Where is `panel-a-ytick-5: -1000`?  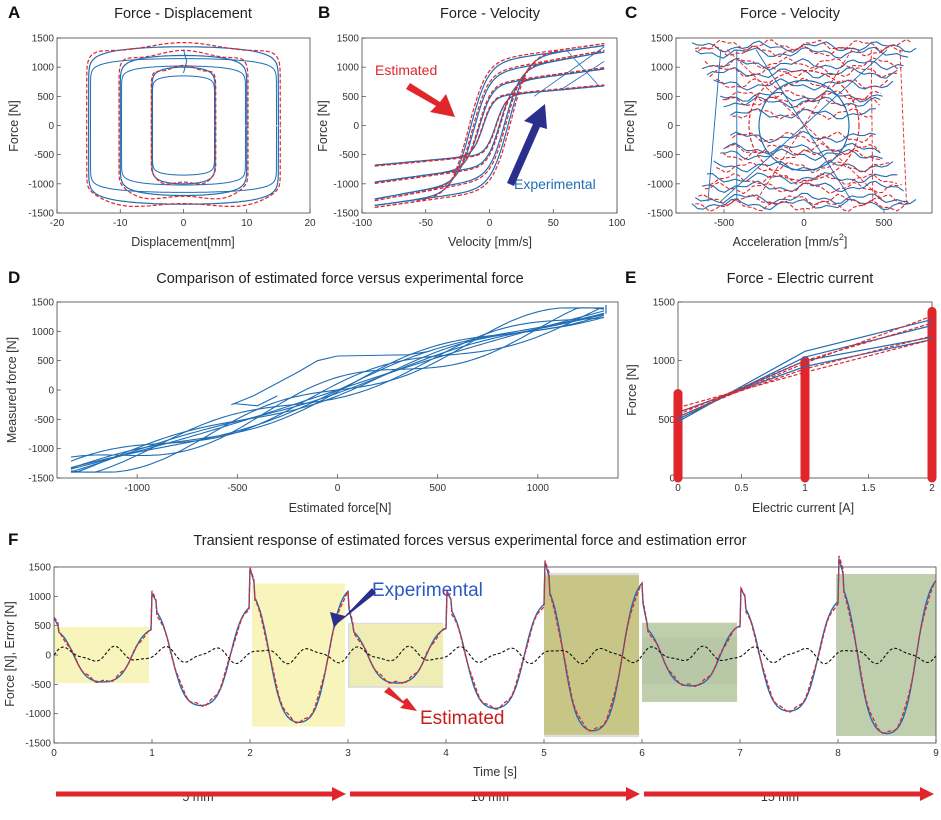 panel-a-ytick-5: -1000 is located at coordinates (41, 184).